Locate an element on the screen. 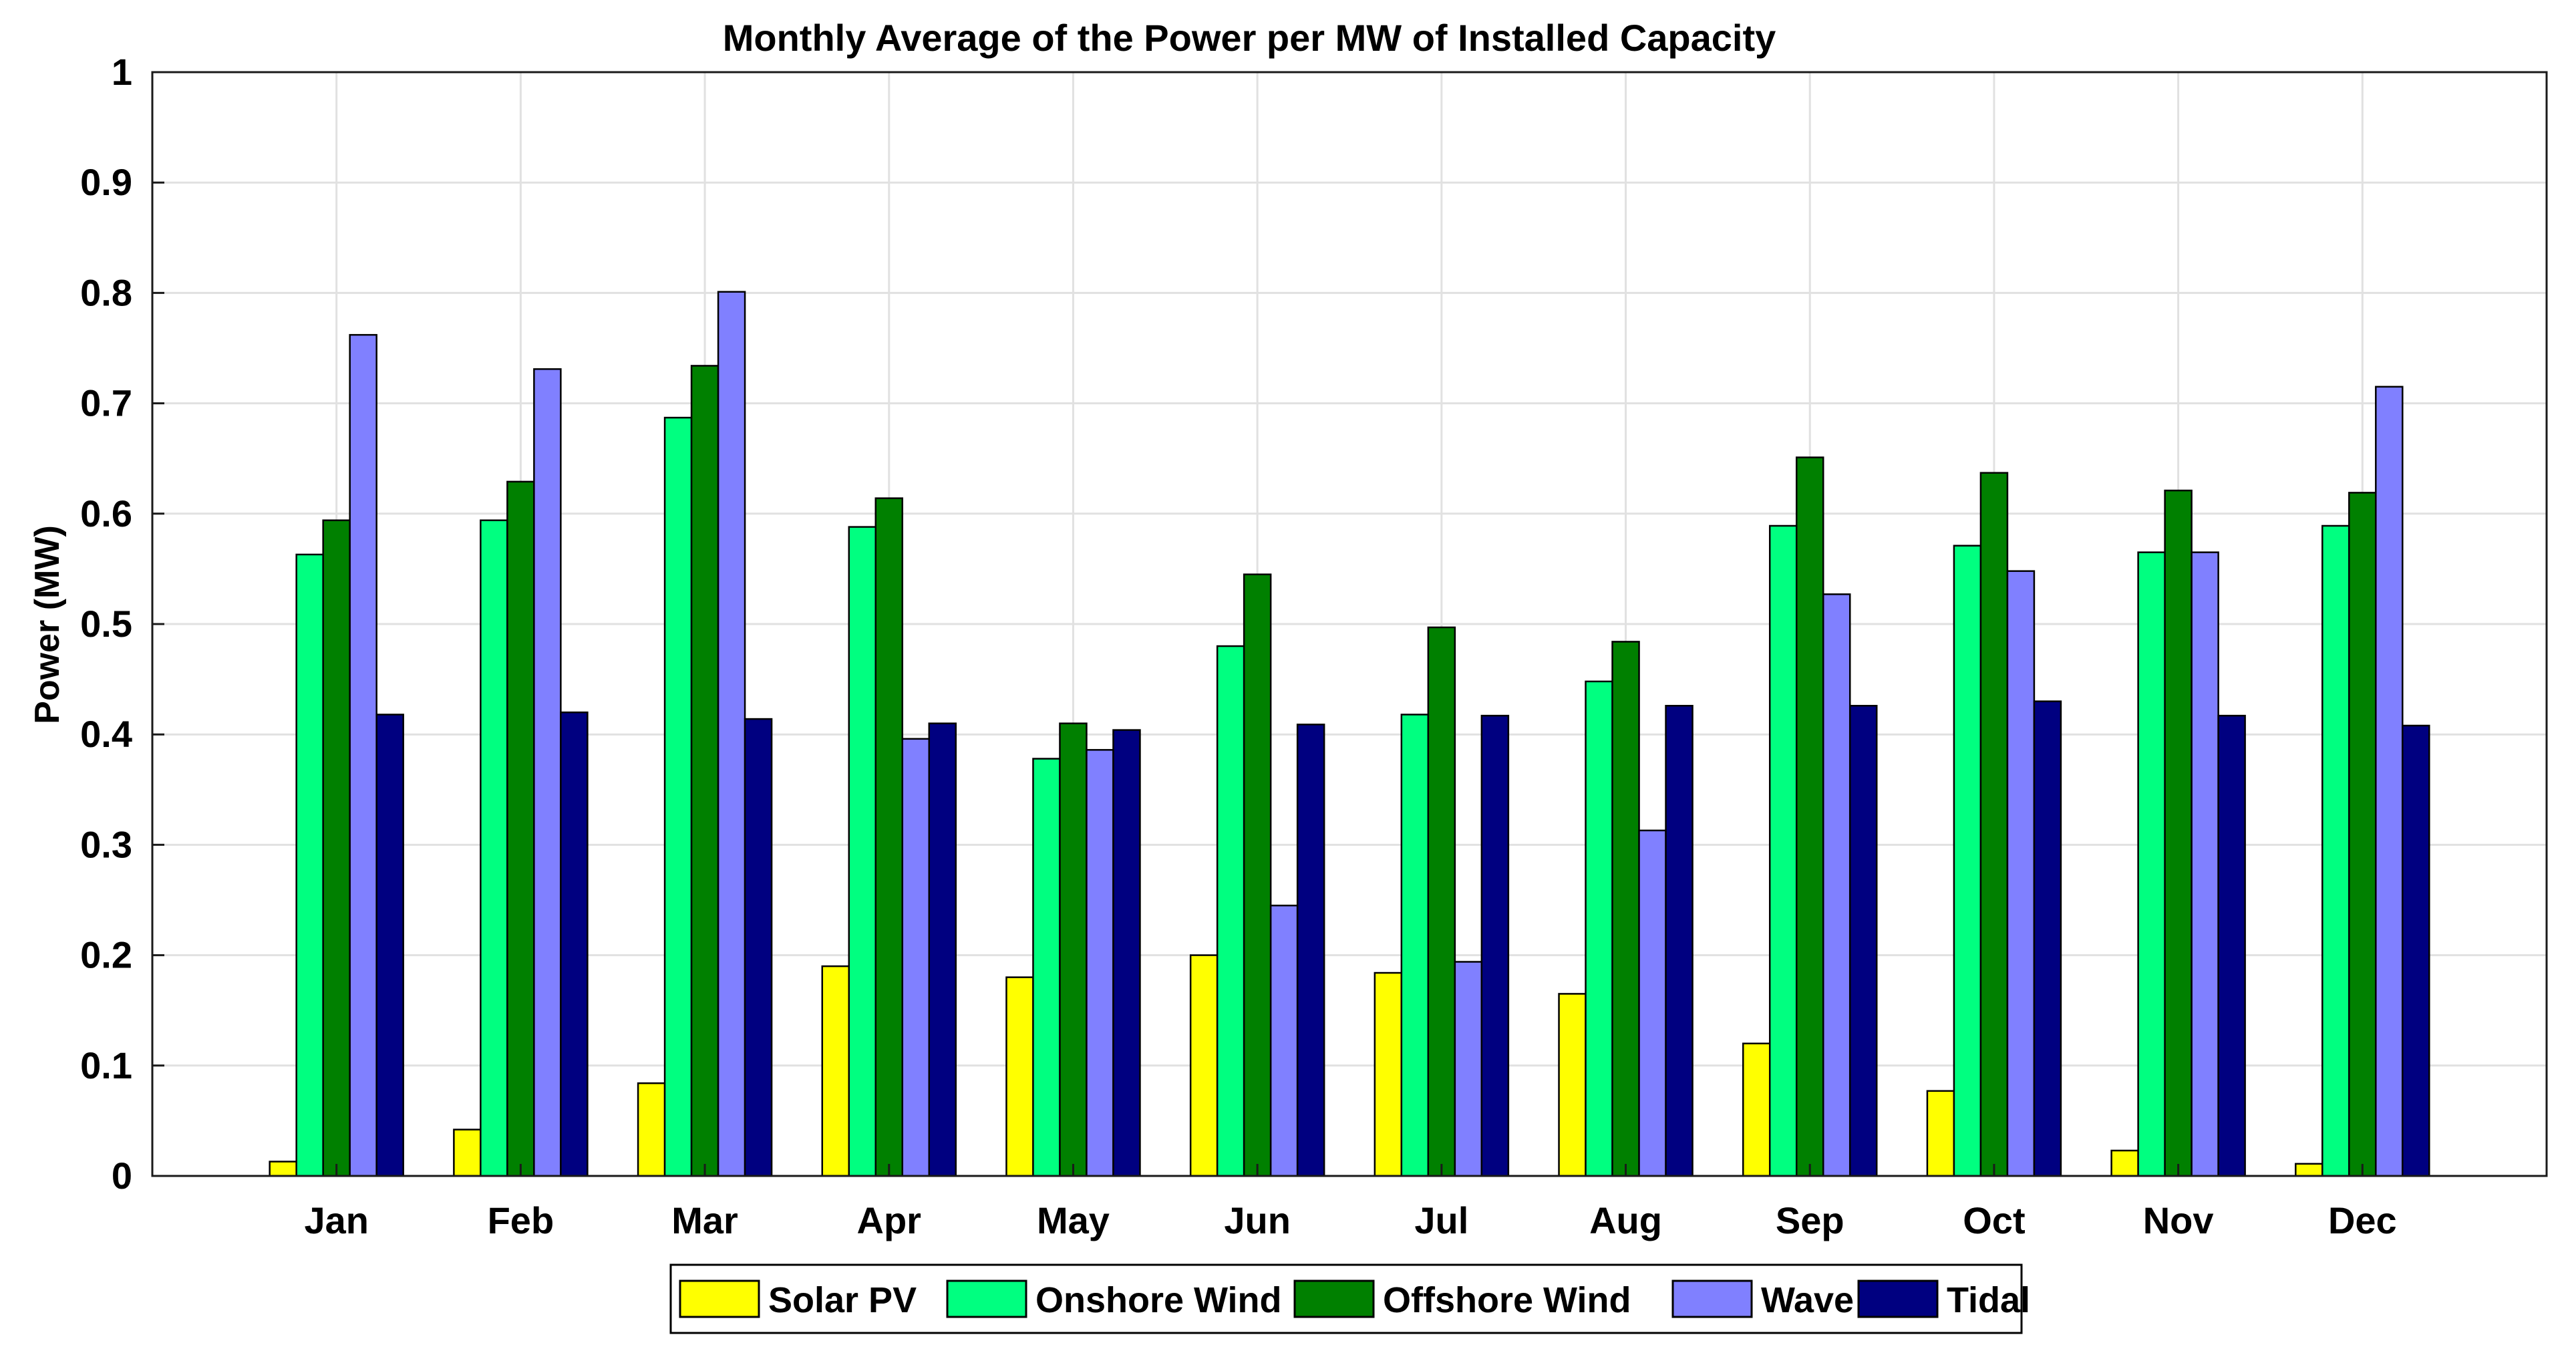  legend-label-wave: Wave is located at coordinates (1807, 1300).